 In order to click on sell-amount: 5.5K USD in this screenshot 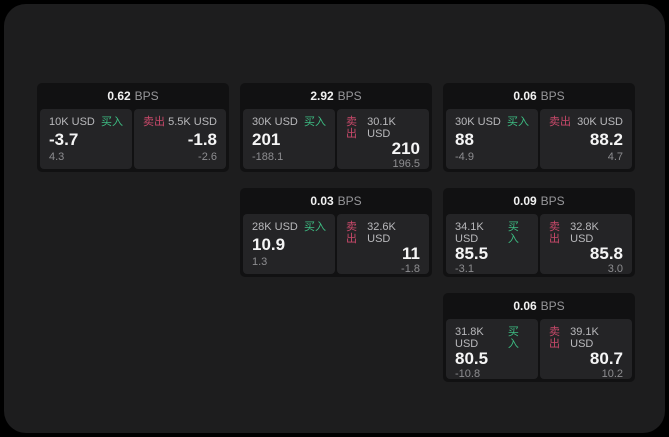, I will do `click(192, 122)`.